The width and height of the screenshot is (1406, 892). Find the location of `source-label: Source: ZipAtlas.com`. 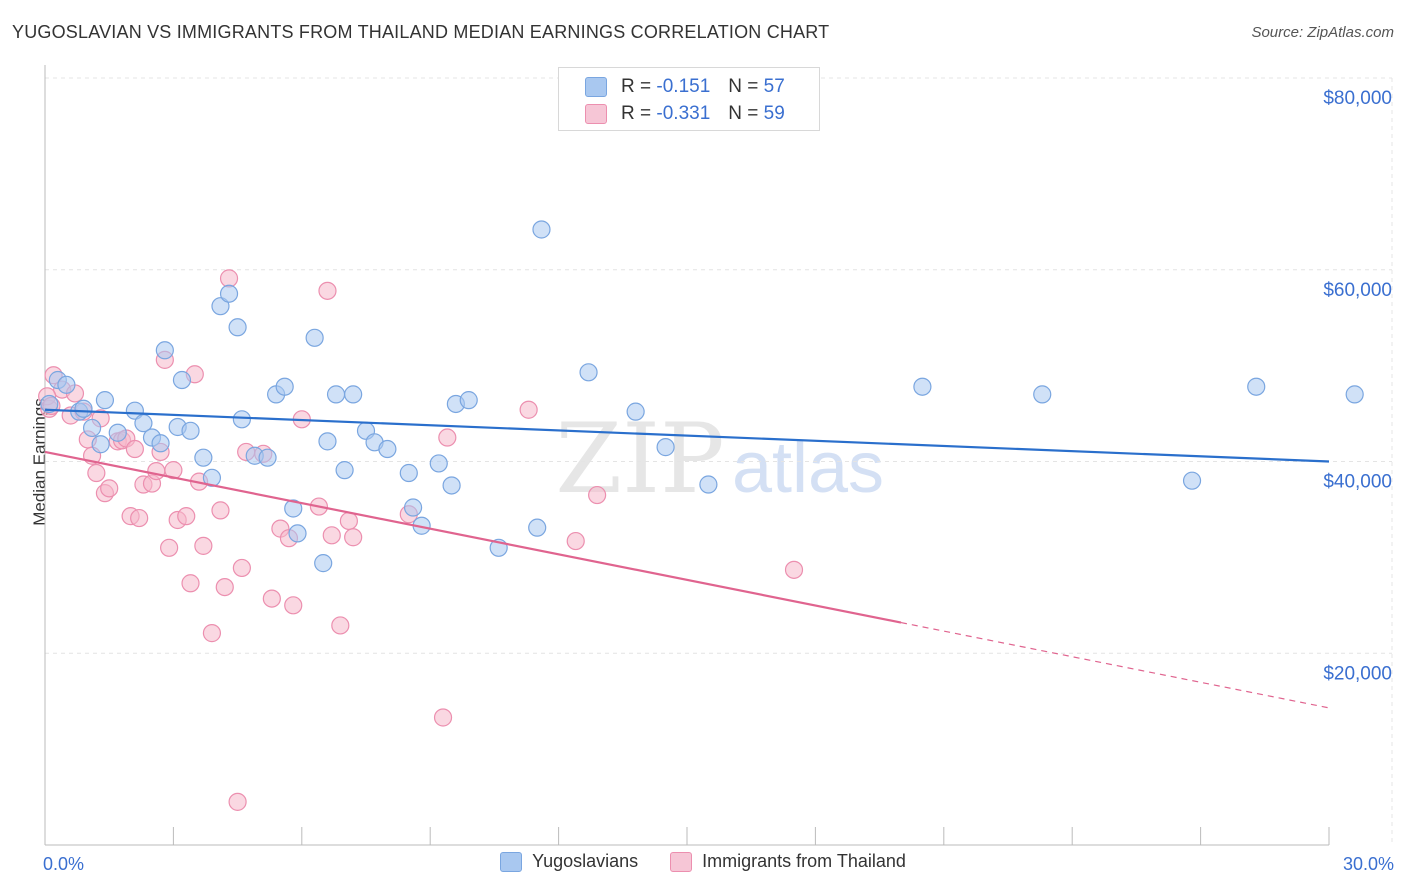

source-label: Source: ZipAtlas.com is located at coordinates (1322, 32).